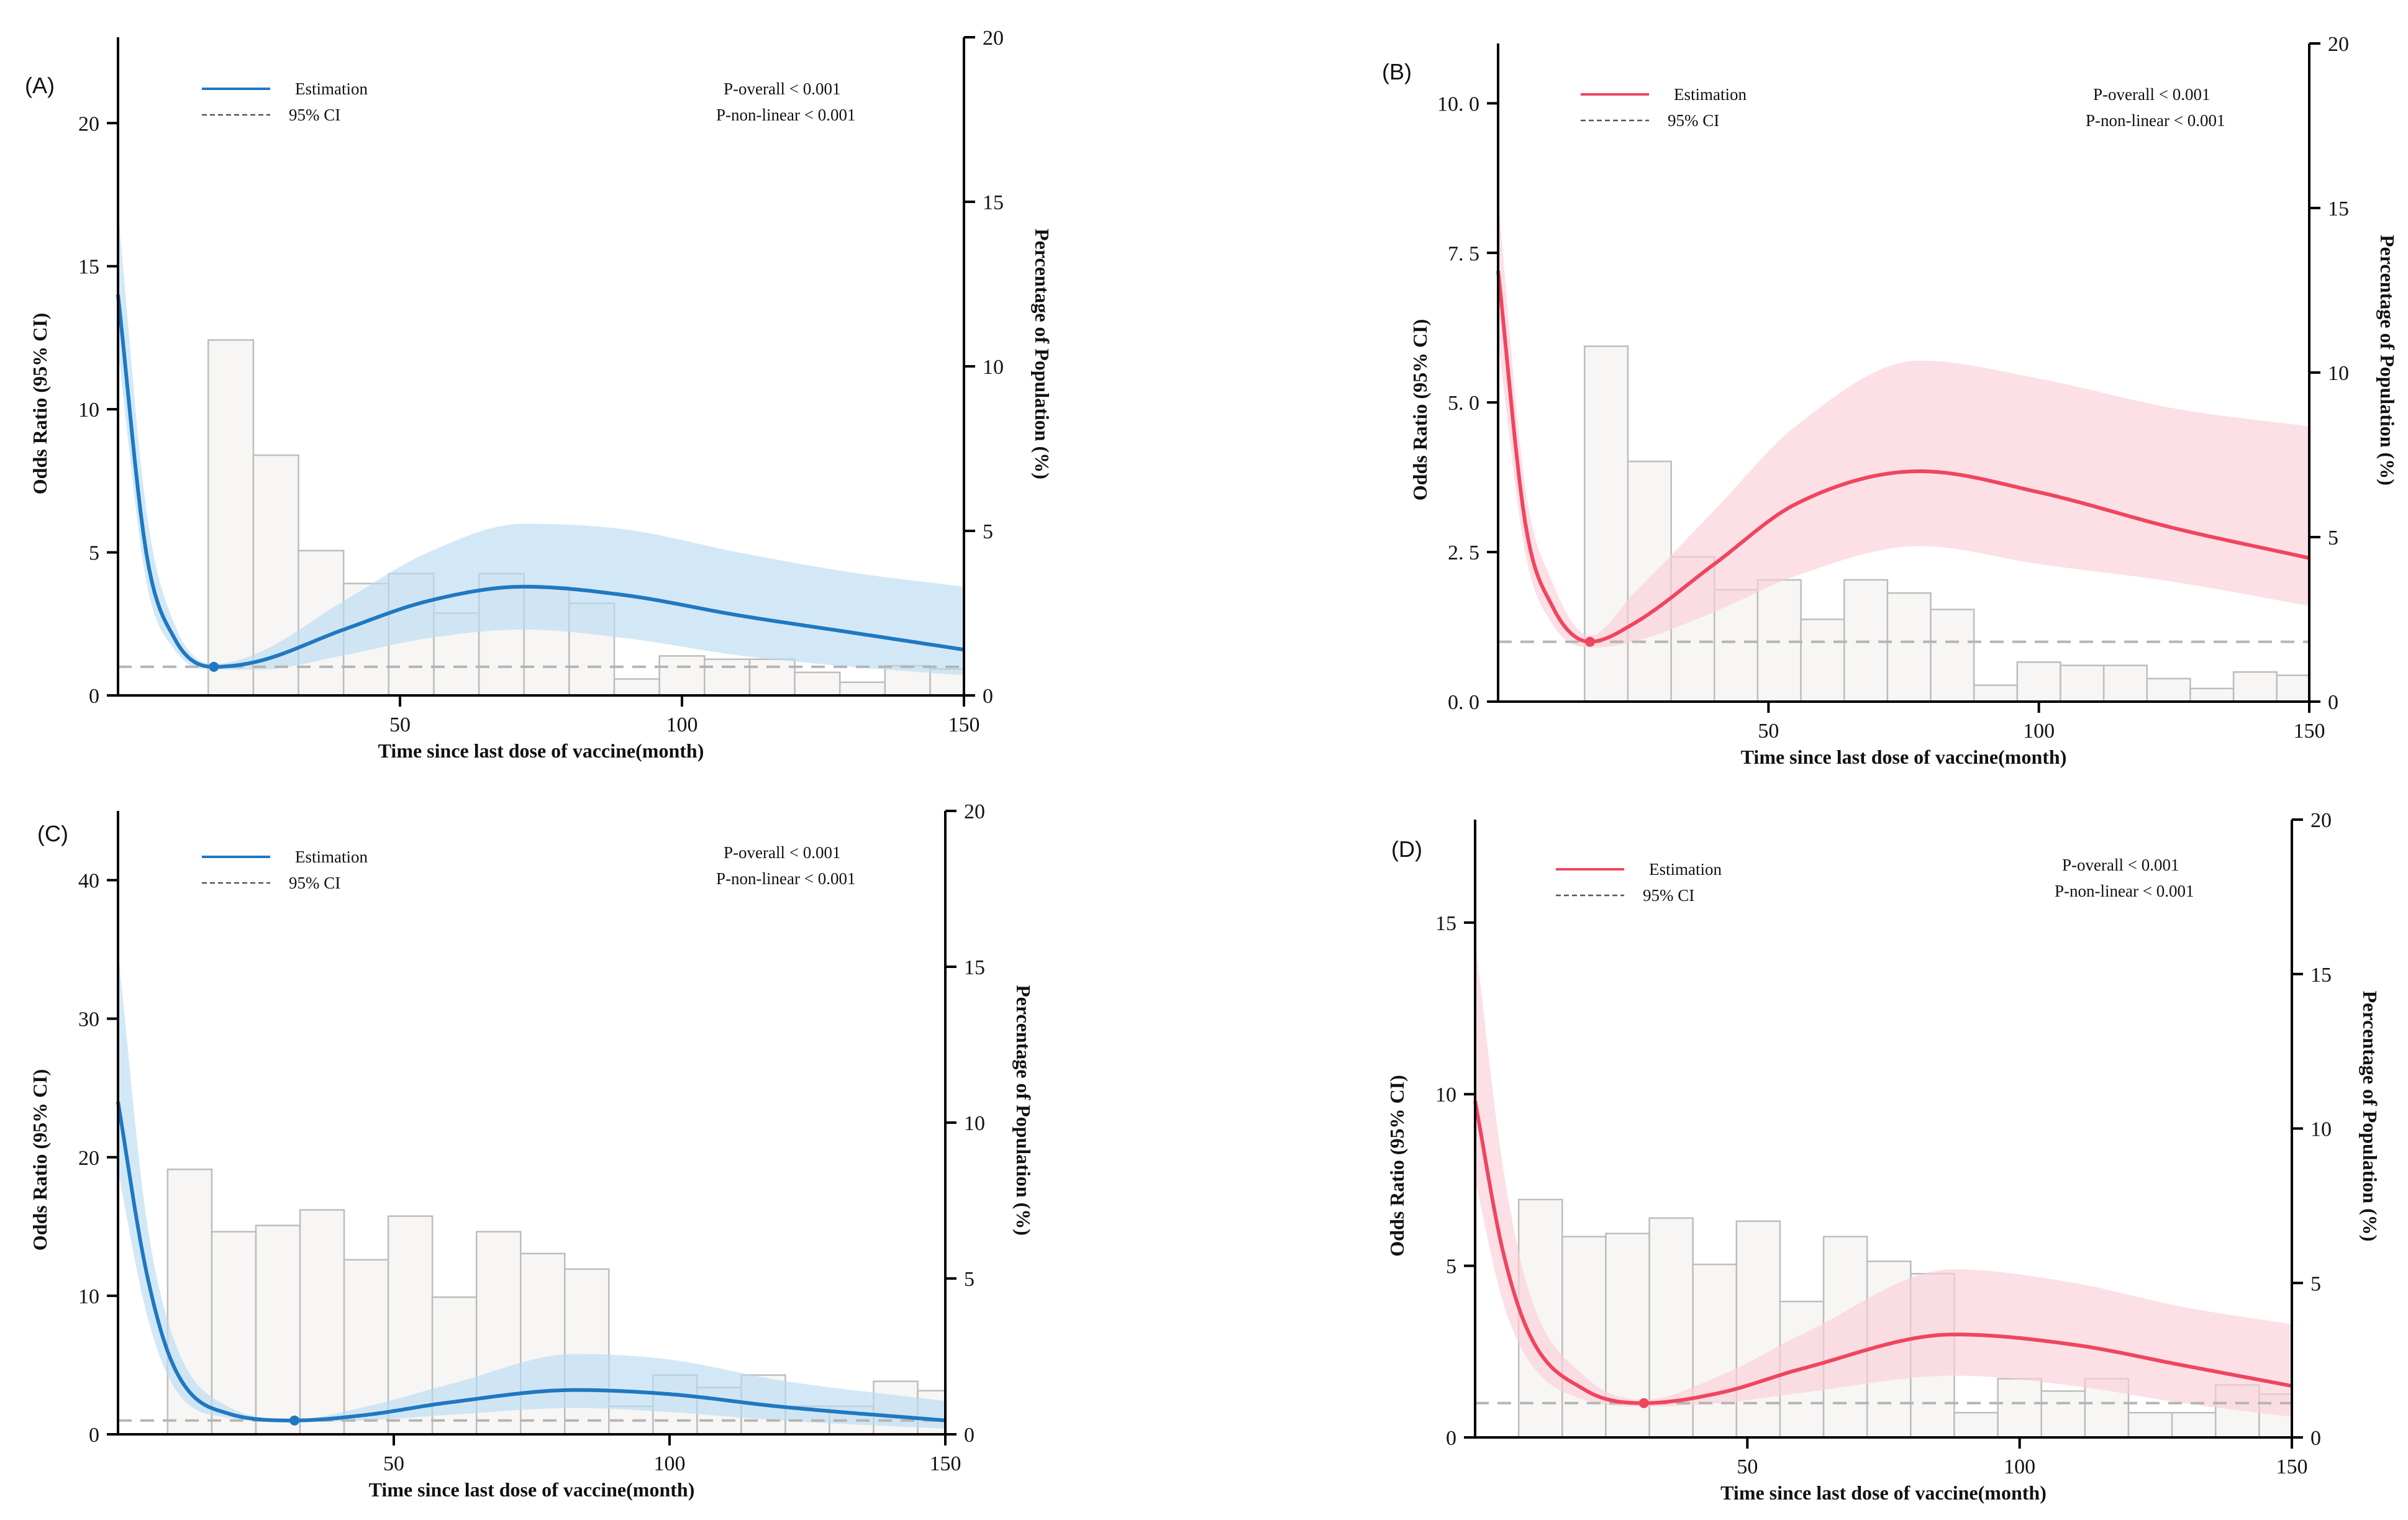 This screenshot has height=1520, width=2408. Describe the element at coordinates (89, 1019) in the screenshot. I see `y-tick-label: 30` at that location.